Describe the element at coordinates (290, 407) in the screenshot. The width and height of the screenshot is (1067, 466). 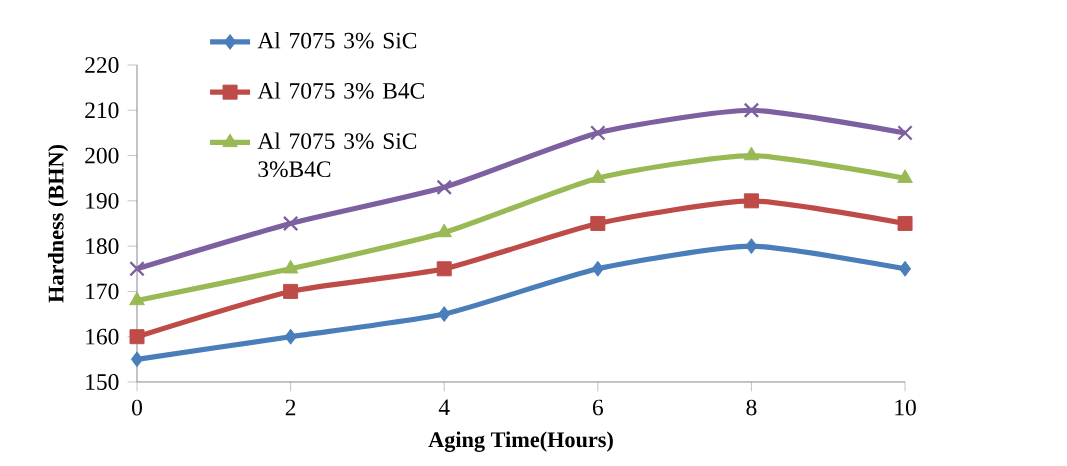
I see `x-tick-label: 2` at that location.